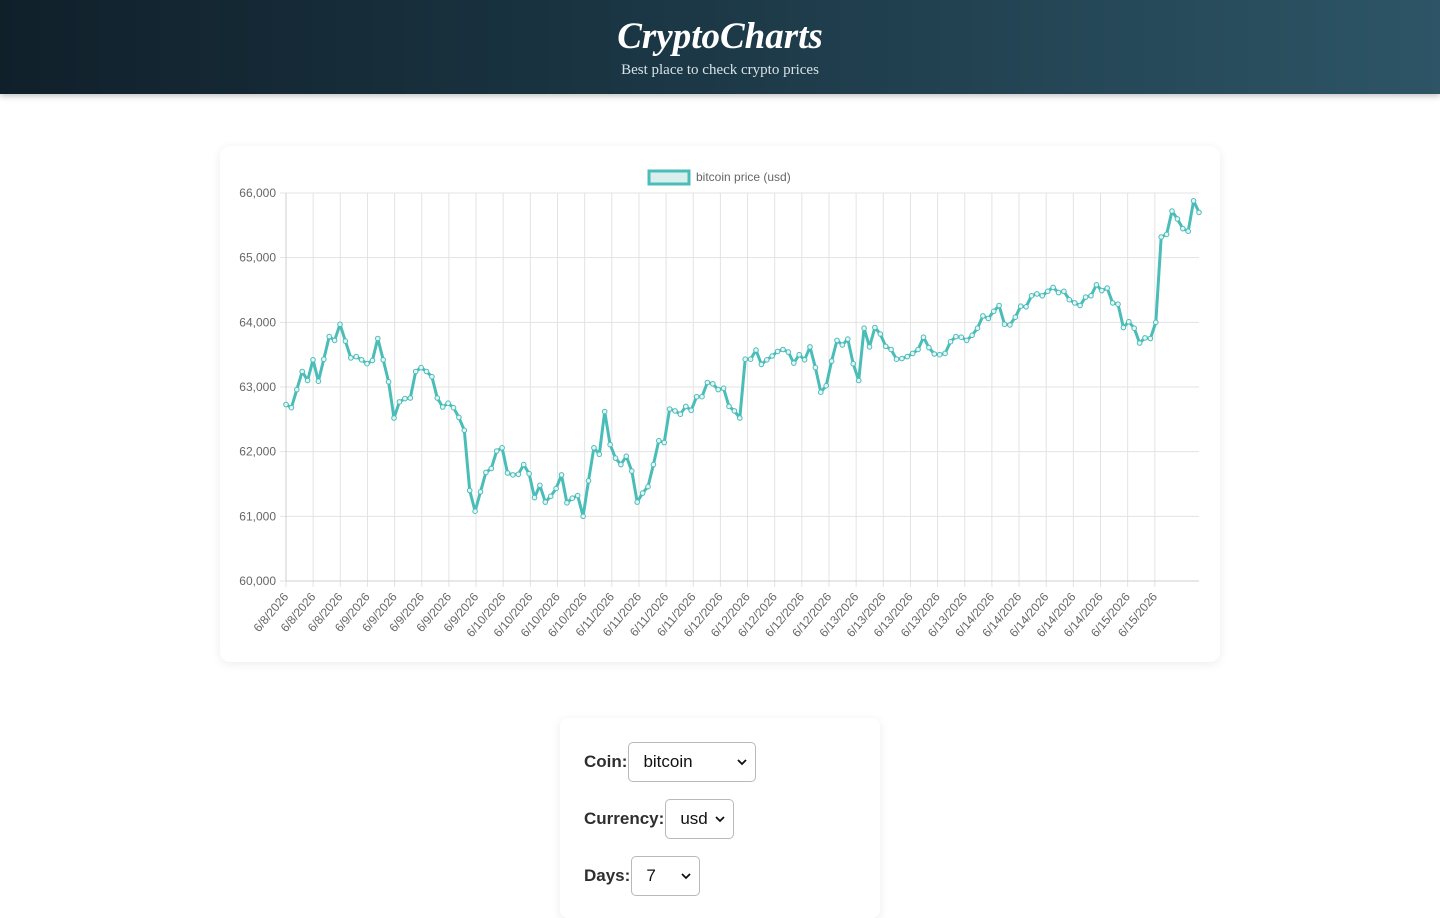 The width and height of the screenshot is (1440, 918). Describe the element at coordinates (257, 258) in the screenshot. I see `y-tick-label: 65,000` at that location.